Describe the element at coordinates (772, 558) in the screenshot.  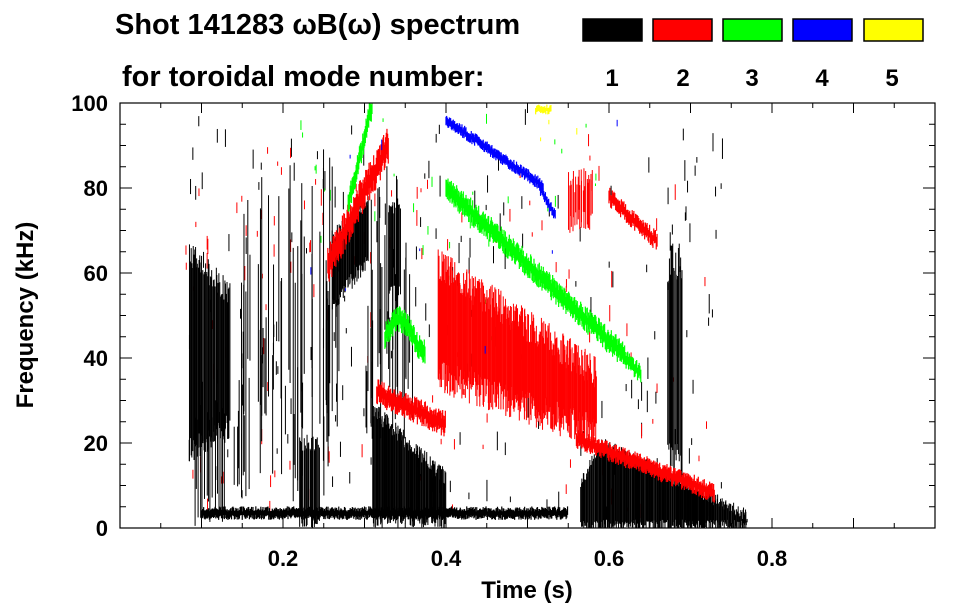
I see `x-tick-label: 0.8` at that location.